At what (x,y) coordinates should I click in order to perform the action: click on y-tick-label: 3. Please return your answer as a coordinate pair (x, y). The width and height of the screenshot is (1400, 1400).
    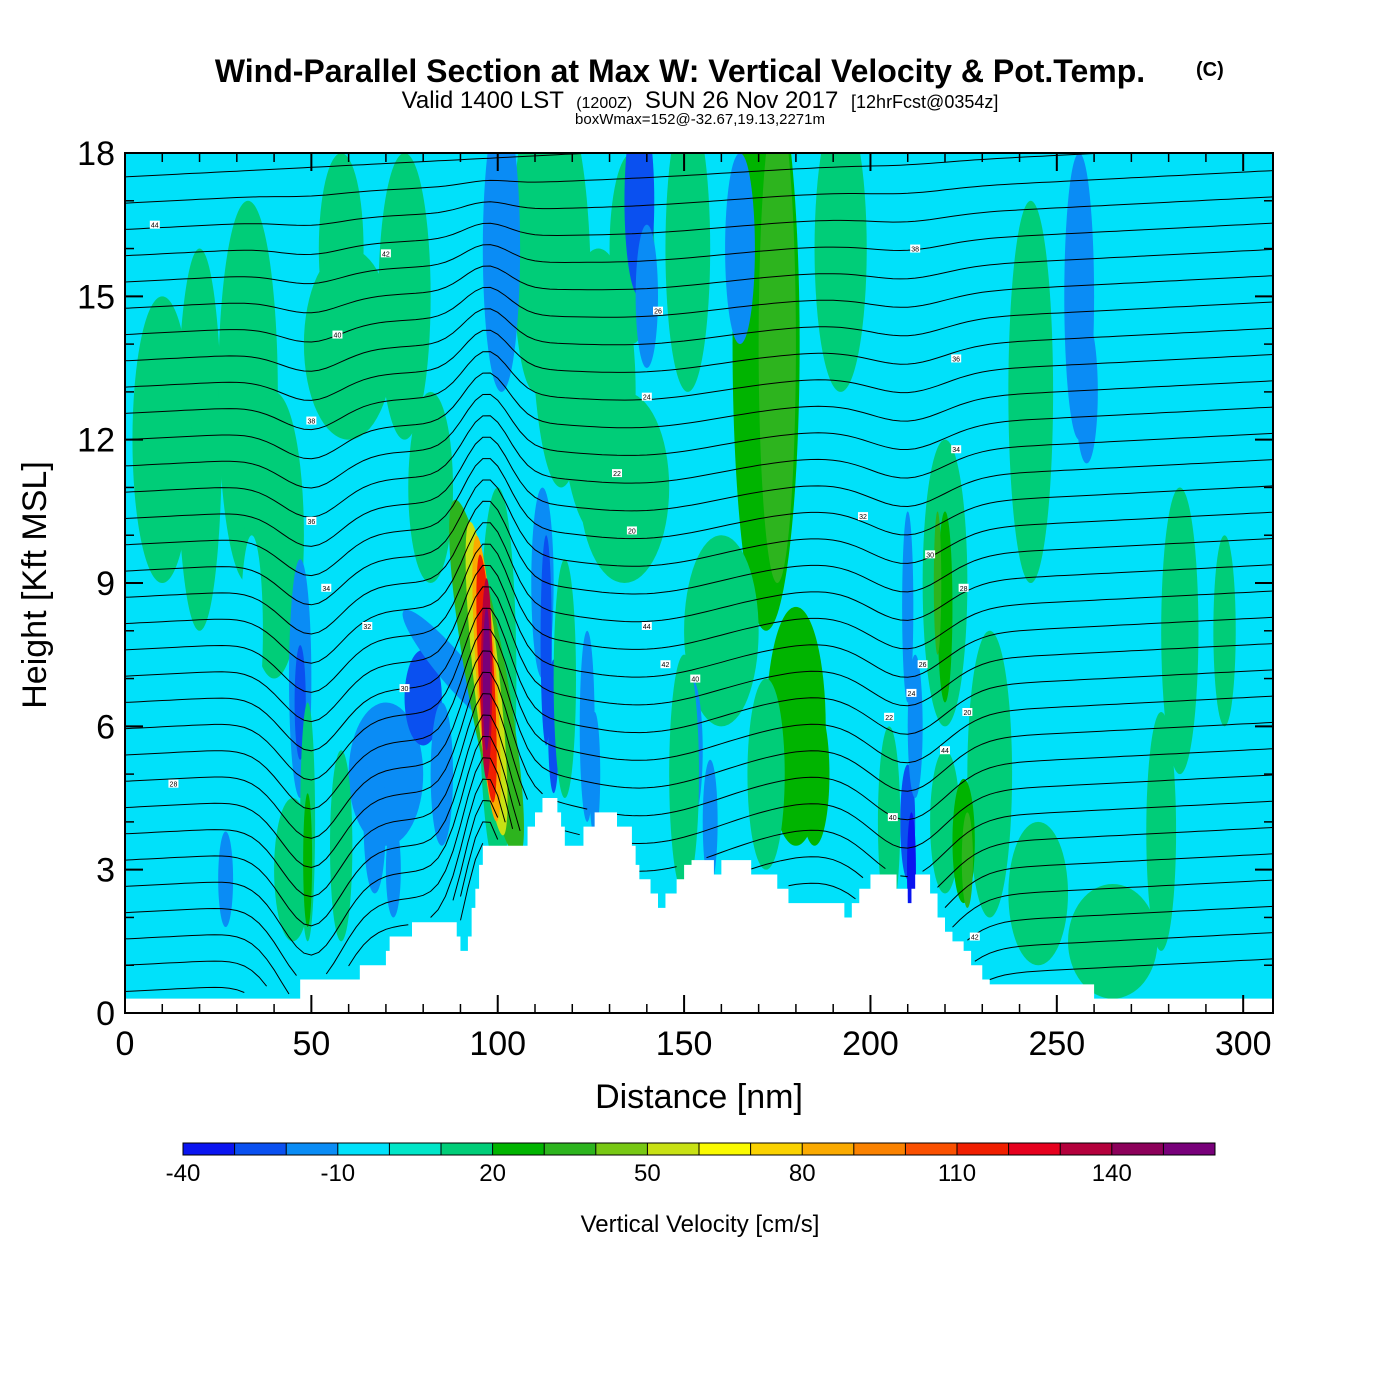
    Looking at the image, I should click on (105, 871).